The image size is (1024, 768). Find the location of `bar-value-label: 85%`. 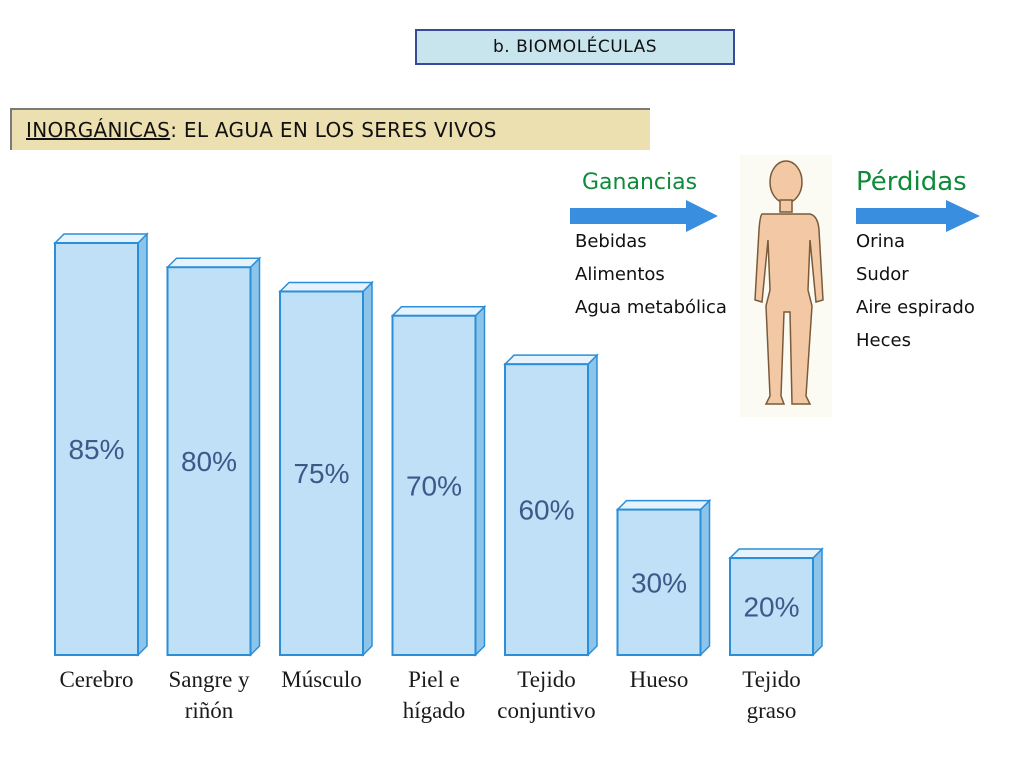

bar-value-label: 85% is located at coordinates (96, 449).